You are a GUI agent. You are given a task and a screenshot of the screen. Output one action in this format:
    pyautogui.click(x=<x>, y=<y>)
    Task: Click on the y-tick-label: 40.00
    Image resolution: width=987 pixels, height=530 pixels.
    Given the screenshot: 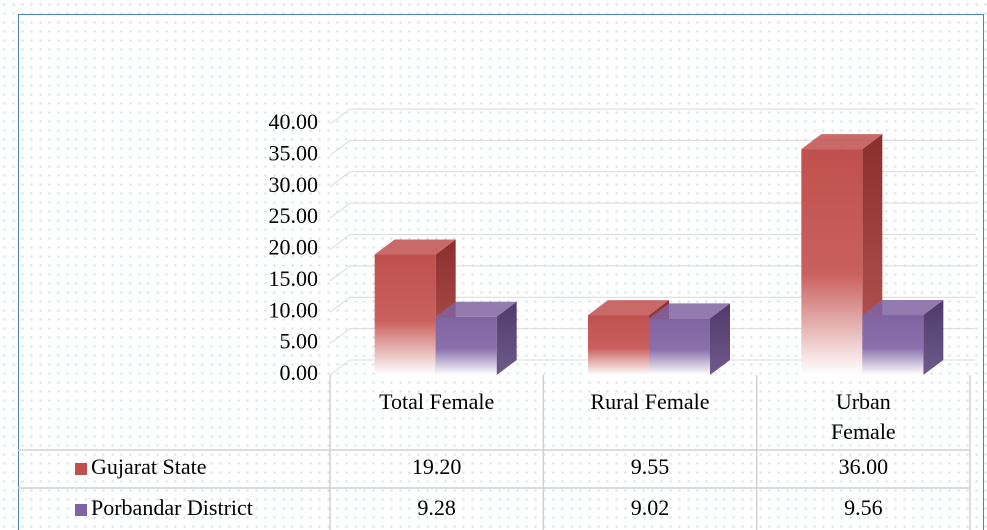 What is the action you would take?
    pyautogui.click(x=294, y=121)
    